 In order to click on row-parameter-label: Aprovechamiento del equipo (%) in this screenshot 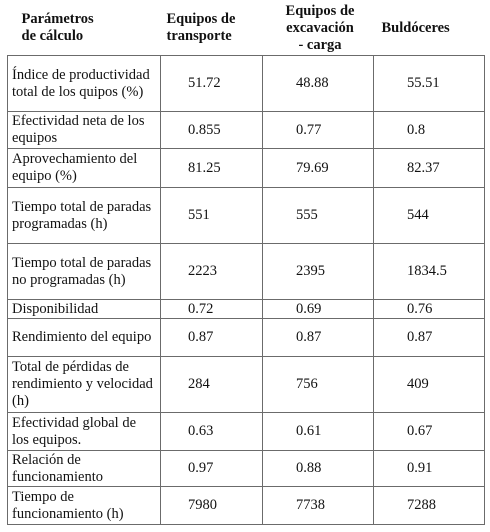, I will do `click(84, 168)`.